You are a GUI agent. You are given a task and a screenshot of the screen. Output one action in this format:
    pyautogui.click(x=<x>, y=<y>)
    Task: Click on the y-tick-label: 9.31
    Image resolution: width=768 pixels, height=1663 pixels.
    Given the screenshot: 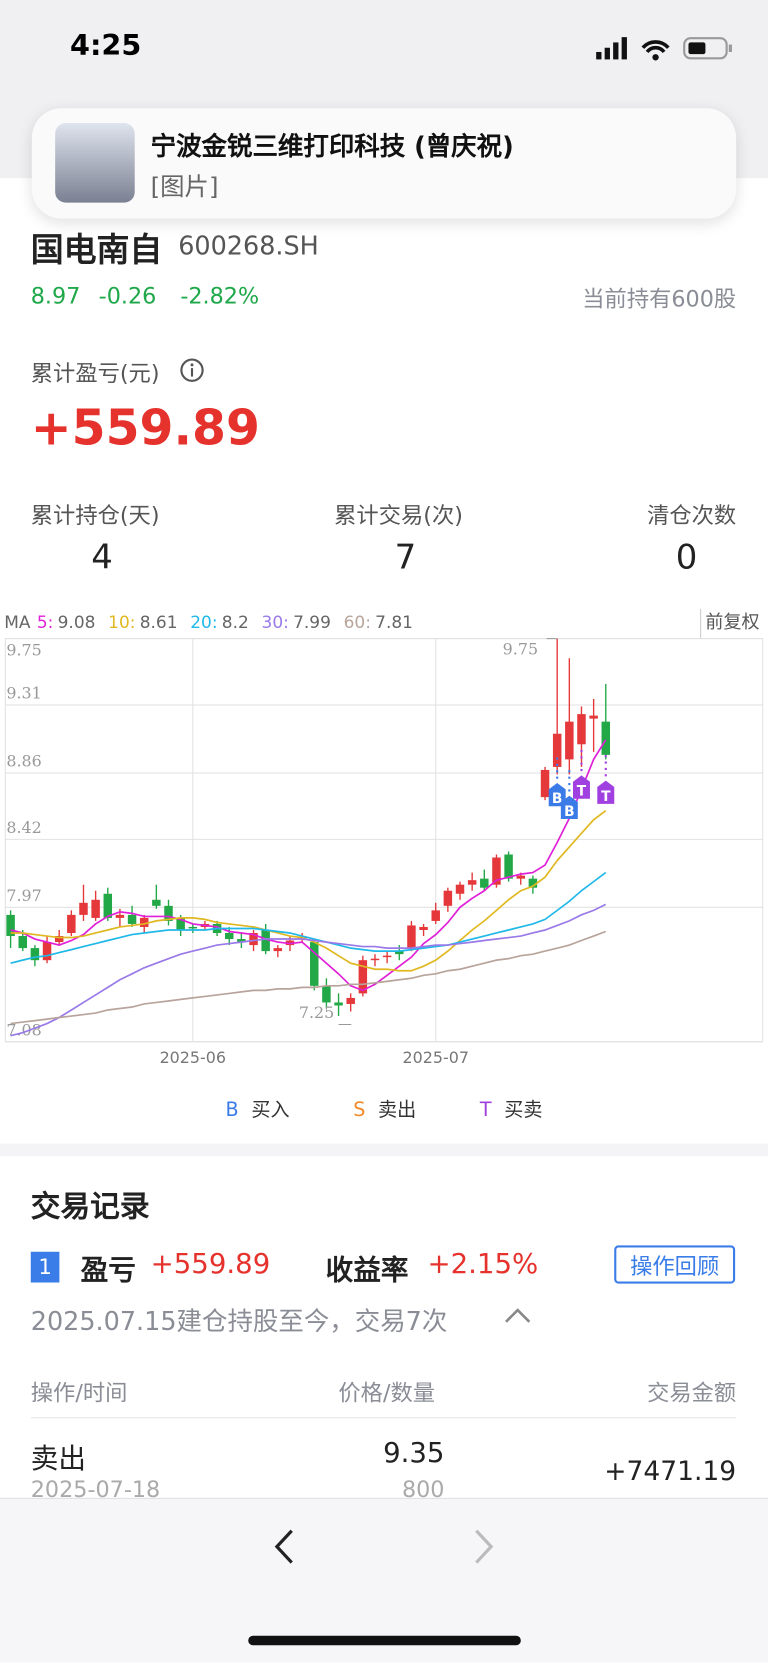 What is the action you would take?
    pyautogui.click(x=23, y=693)
    